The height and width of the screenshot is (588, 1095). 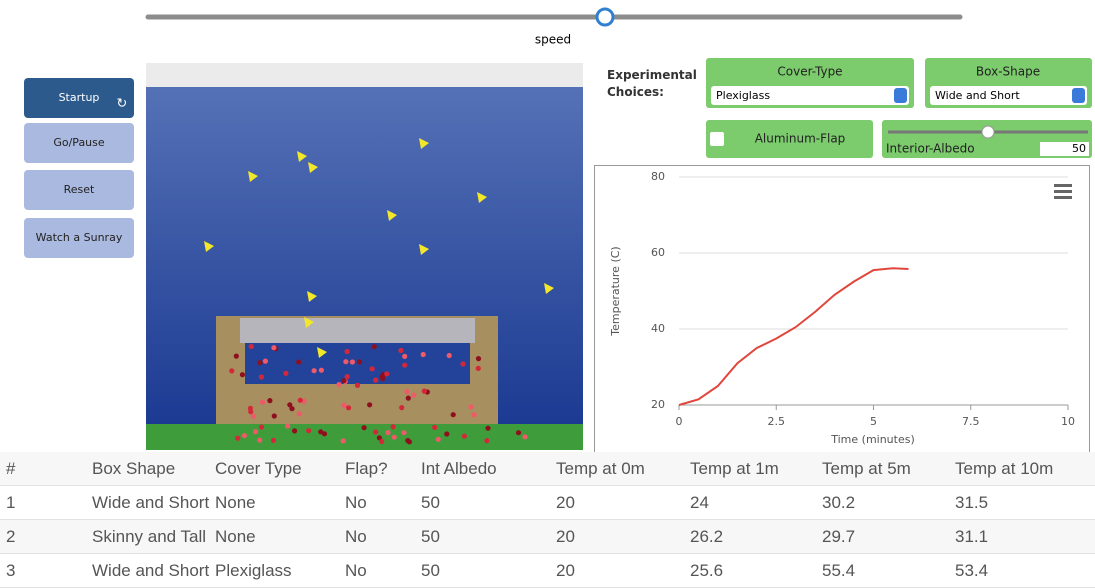 What do you see at coordinates (1022, 469) in the screenshot?
I see `table-cell: Temp at 10m` at bounding box center [1022, 469].